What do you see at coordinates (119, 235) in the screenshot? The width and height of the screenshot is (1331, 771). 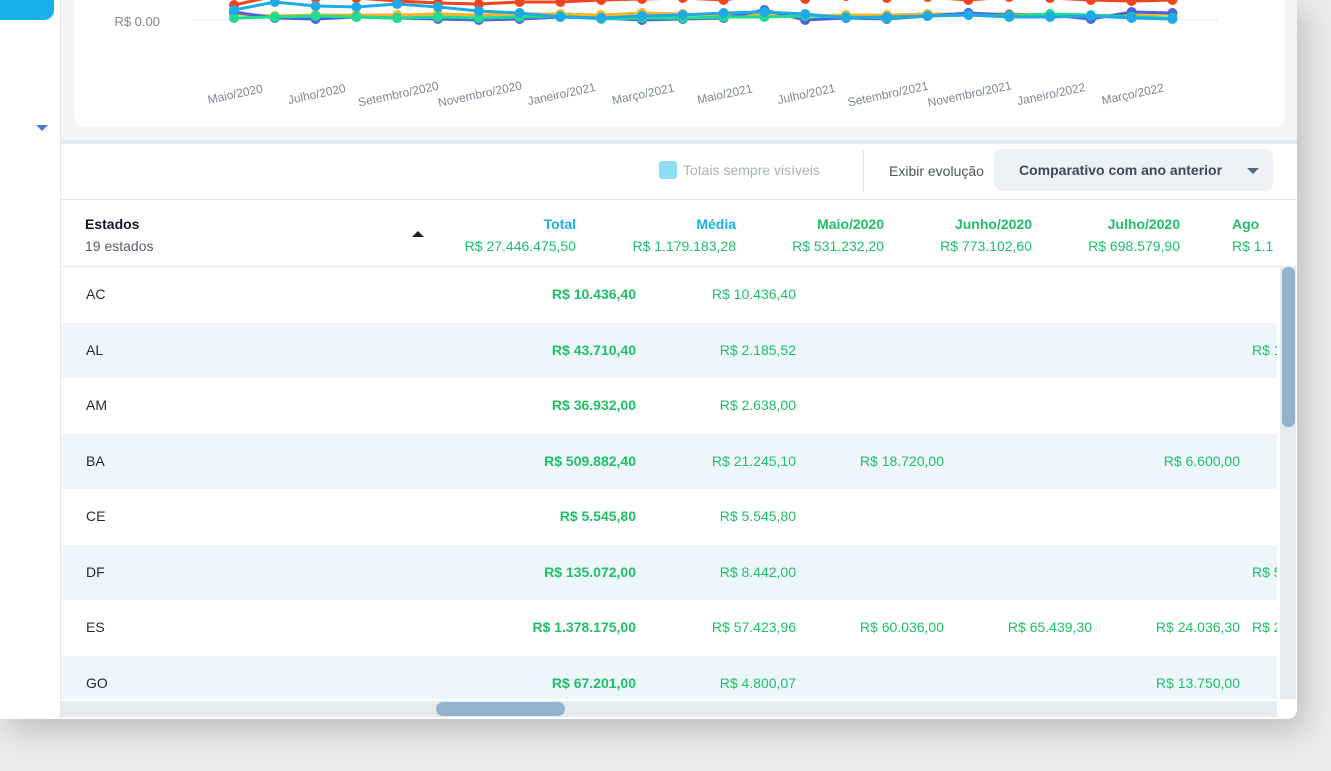 I see `column-header-states: Estados 19 estados` at bounding box center [119, 235].